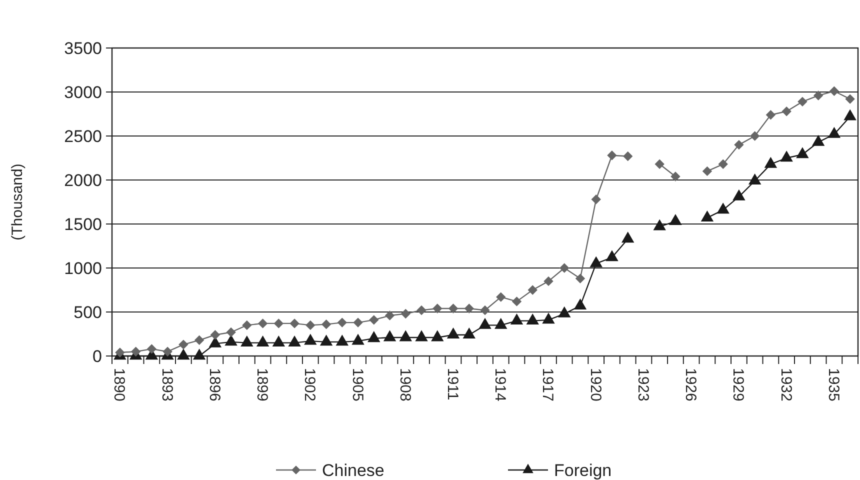  I want to click on legend-label: Foreign, so click(583, 470).